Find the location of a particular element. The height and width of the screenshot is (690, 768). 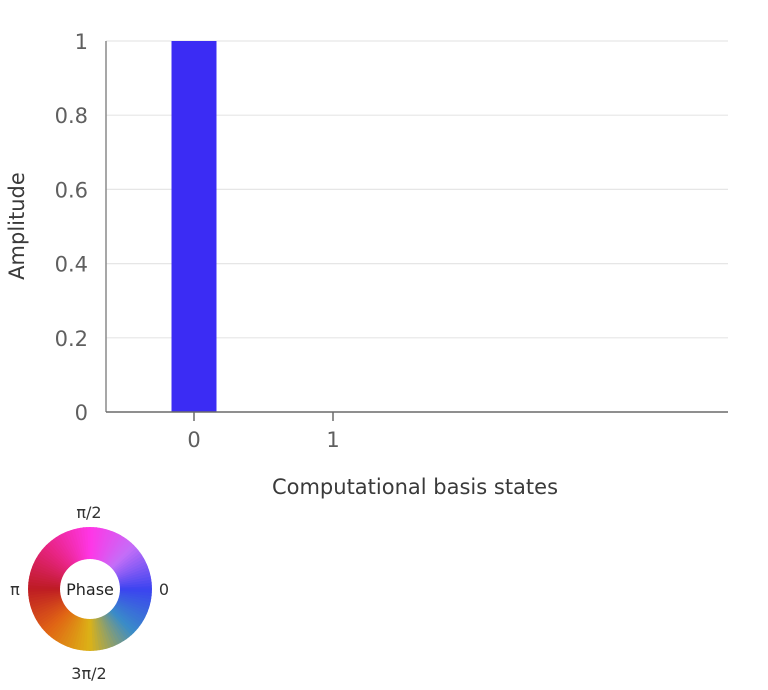

x-tick-label: 0 is located at coordinates (193, 440).